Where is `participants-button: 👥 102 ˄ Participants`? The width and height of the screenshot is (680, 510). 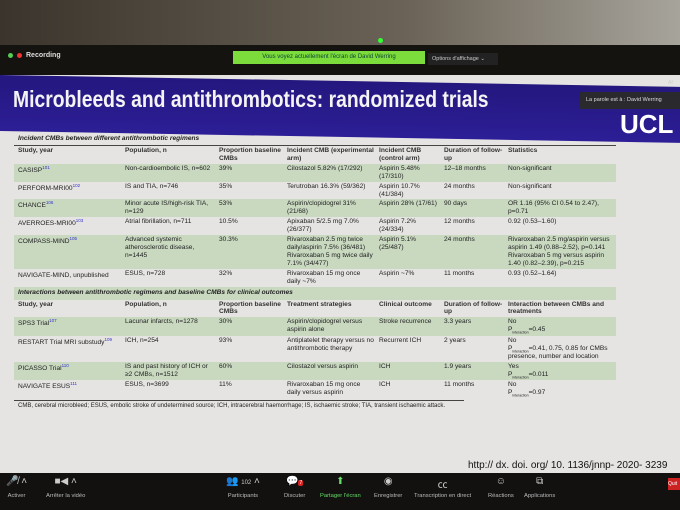 participants-button: 👥 102 ˄ Participants is located at coordinates (243, 487).